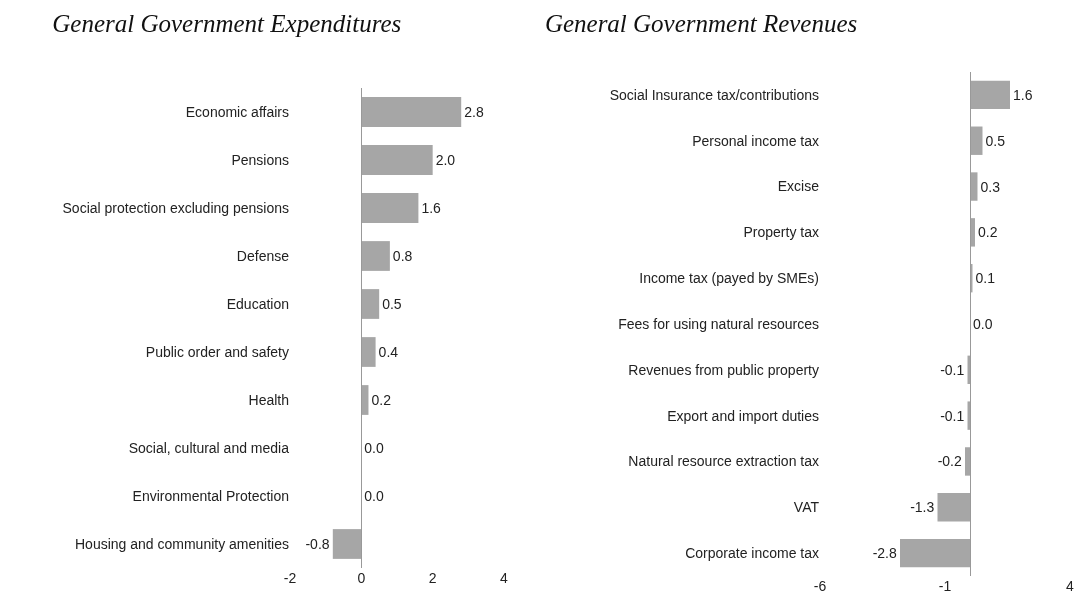  What do you see at coordinates (718, 323) in the screenshot?
I see `y-tick-label: Fees for using natural resources` at bounding box center [718, 323].